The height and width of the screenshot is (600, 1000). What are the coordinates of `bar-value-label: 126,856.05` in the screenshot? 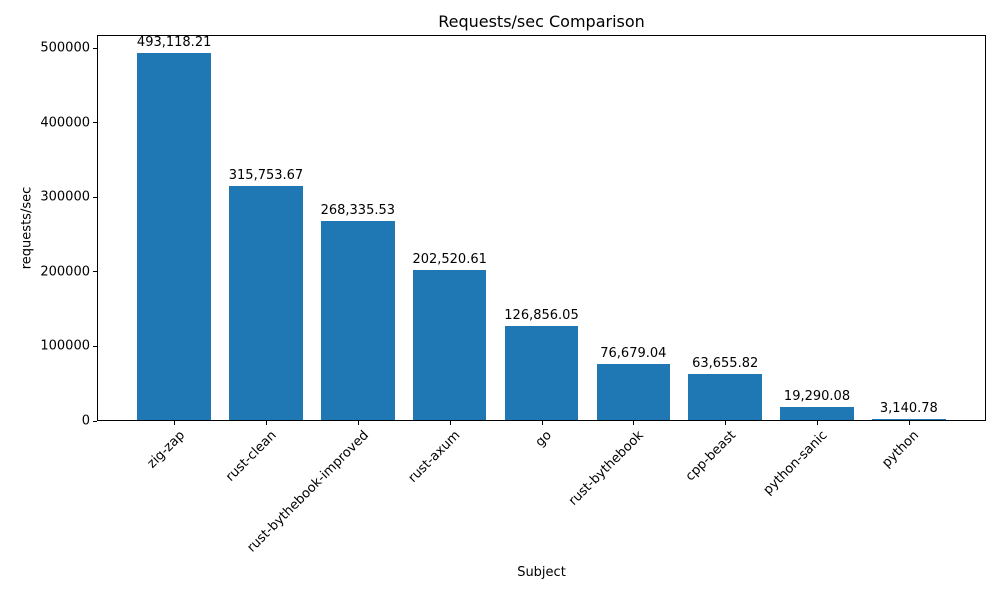 It's located at (541, 316).